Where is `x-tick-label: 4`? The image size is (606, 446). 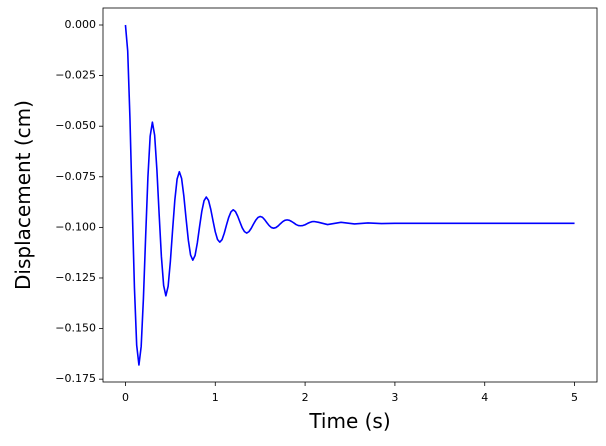 x-tick-label: 4 is located at coordinates (484, 397).